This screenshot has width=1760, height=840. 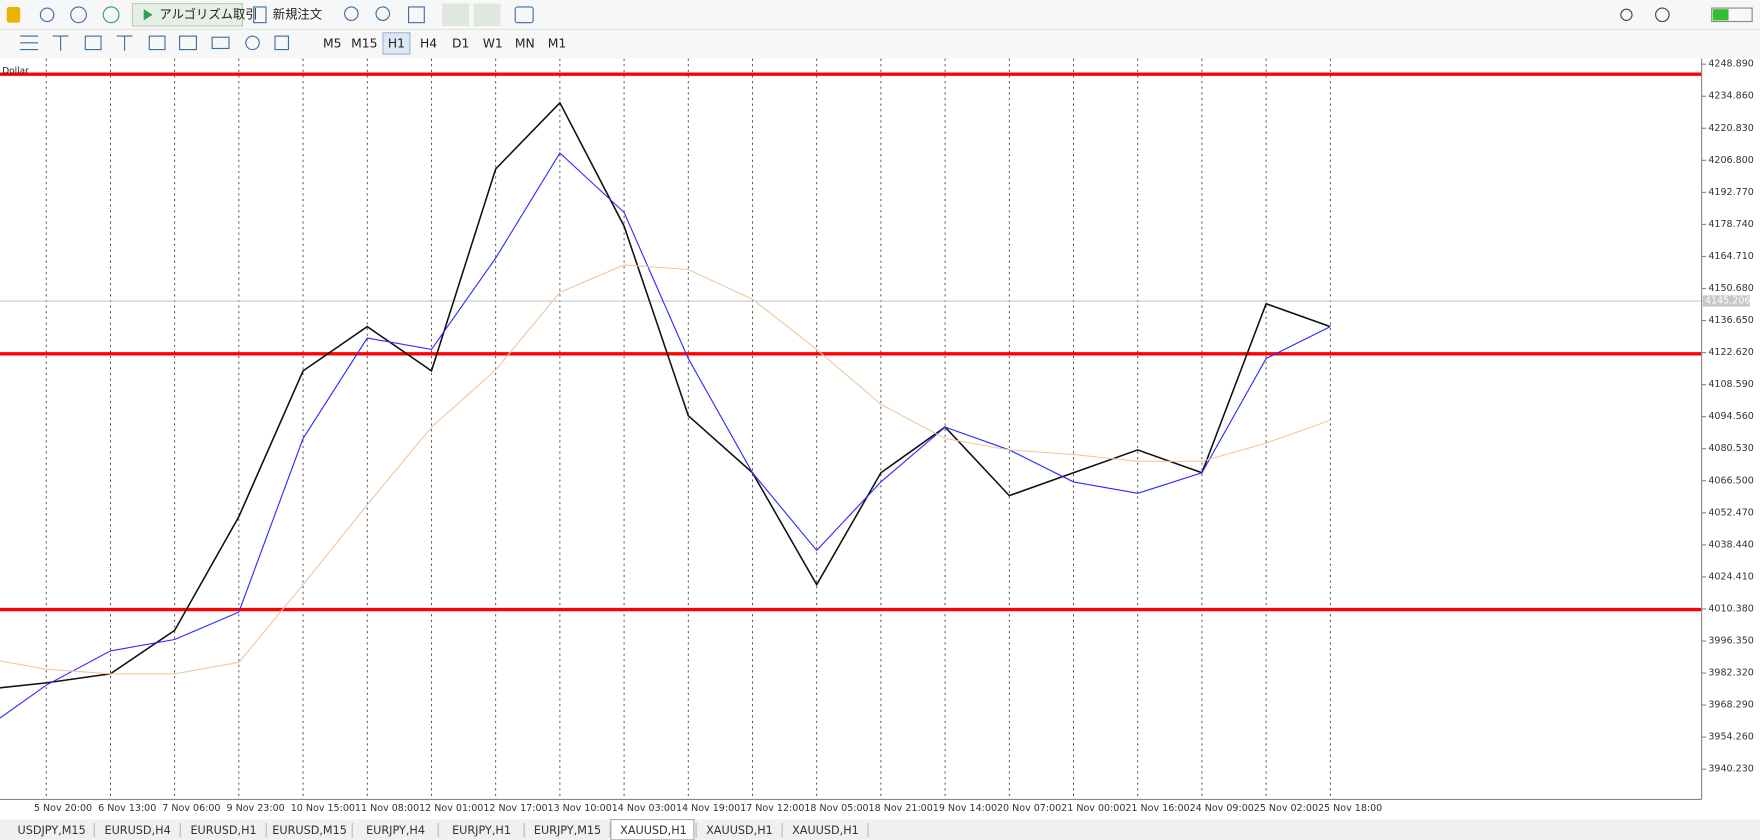 I want to click on x-tick-label: 21 Nov 00:00, so click(x=1093, y=808).